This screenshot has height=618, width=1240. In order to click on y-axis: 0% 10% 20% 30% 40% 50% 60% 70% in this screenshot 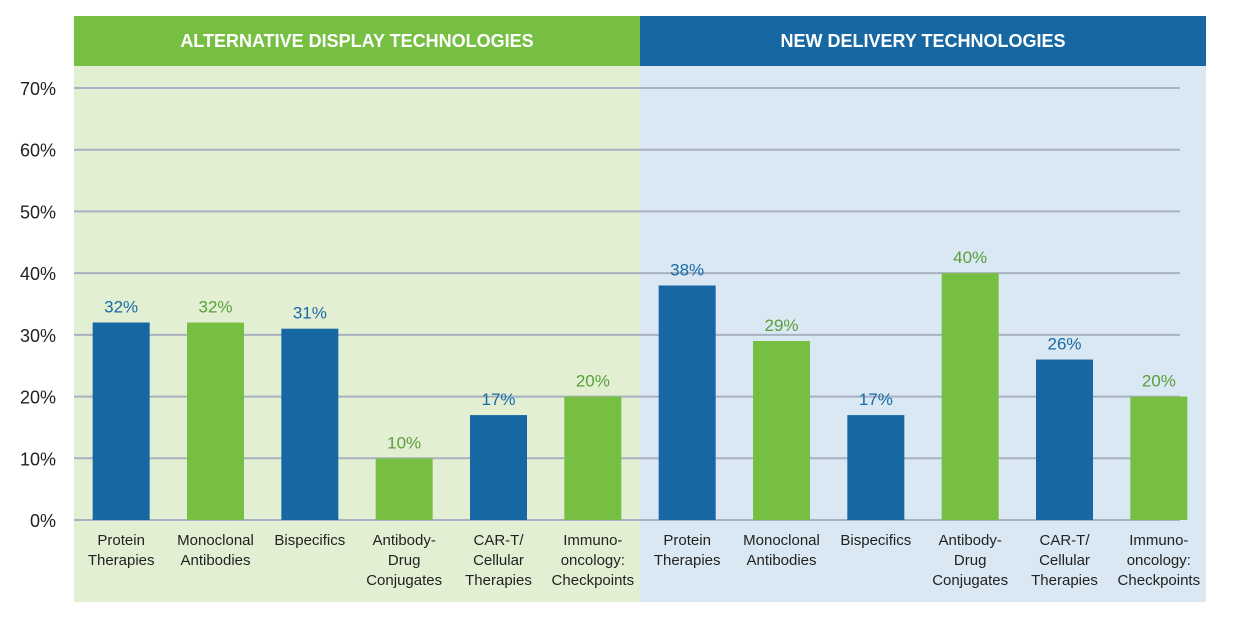, I will do `click(38, 305)`.